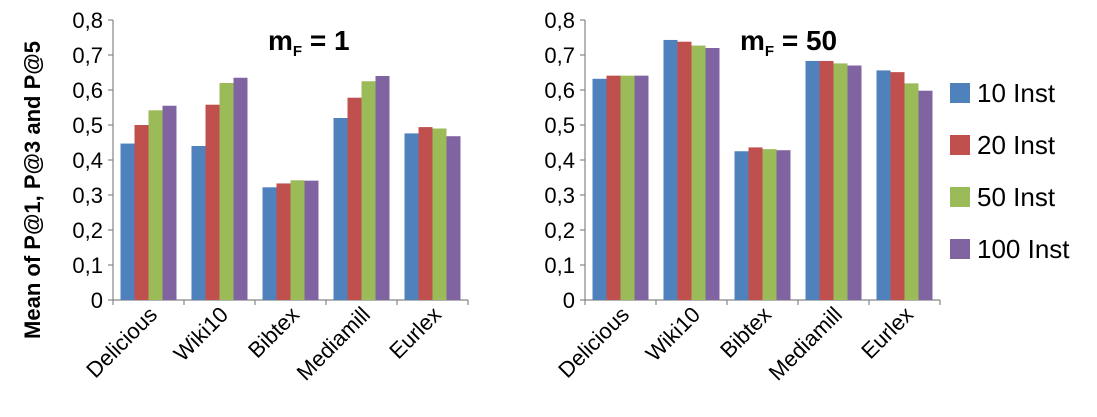 This screenshot has height=417, width=1097. I want to click on legend-label: 50 Inst, so click(1016, 197).